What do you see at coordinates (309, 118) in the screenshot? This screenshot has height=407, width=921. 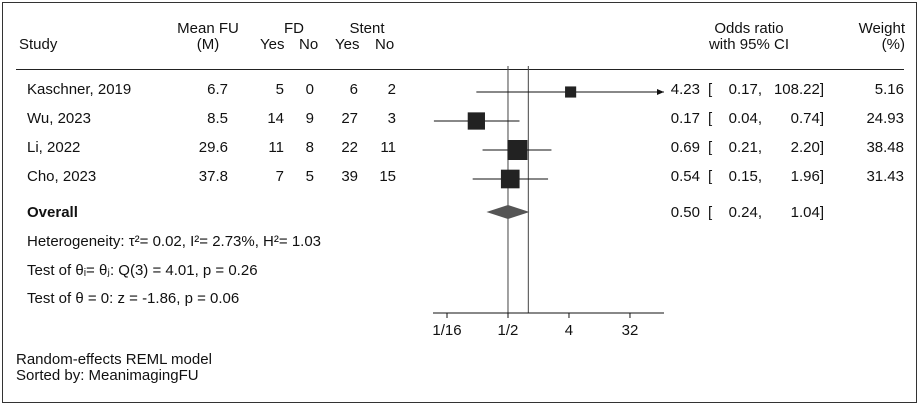 I see `row-fd-no: 9` at bounding box center [309, 118].